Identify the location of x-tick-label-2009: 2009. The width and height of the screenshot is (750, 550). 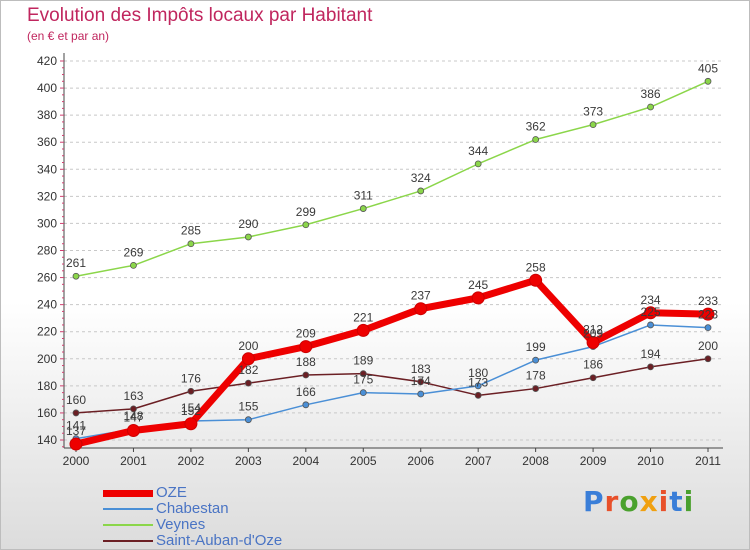
(593, 461).